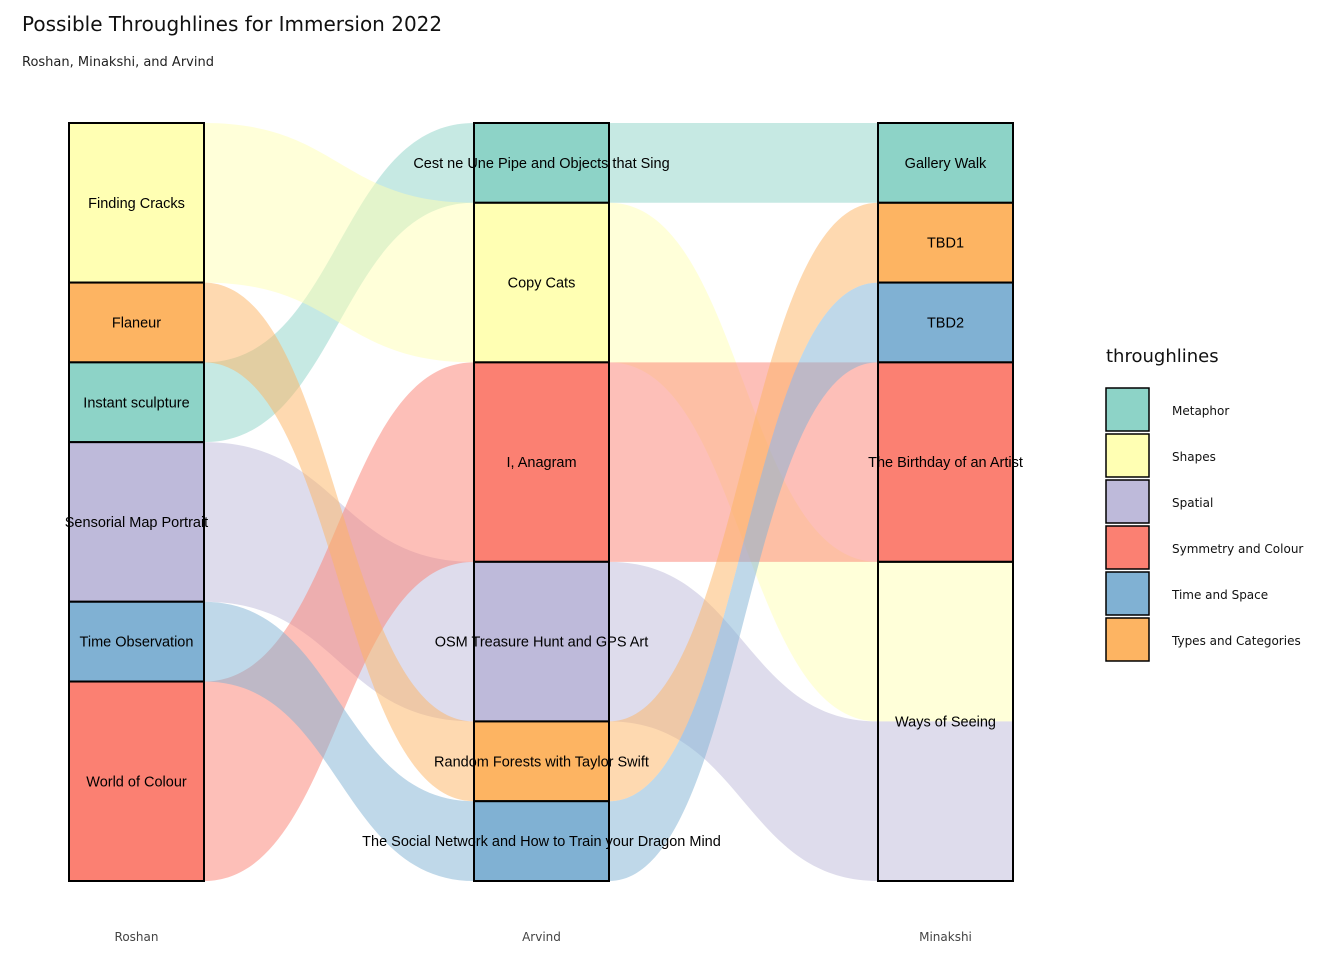  I want to click on stratum-label-cest-ne-une-pipe-and-objects-that-sing: Cest ne Une Pipe and Objects that Sing, so click(541, 164).